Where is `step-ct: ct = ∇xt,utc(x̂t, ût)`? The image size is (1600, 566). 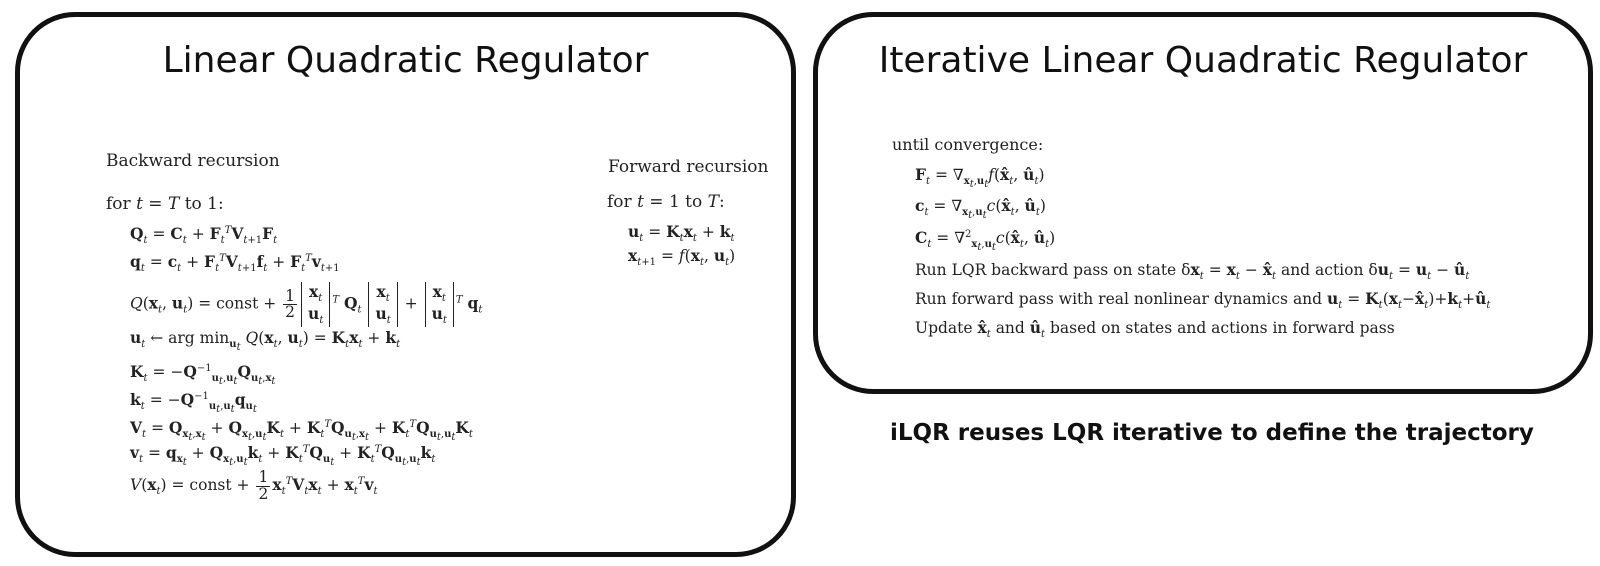
step-ct: ct = ∇xt,utc(x̂t, ût) is located at coordinates (980, 209).